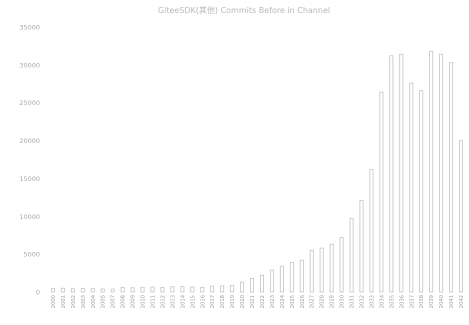 This screenshot has width=469, height=325. I want to click on bar-2026, so click(301, 276).